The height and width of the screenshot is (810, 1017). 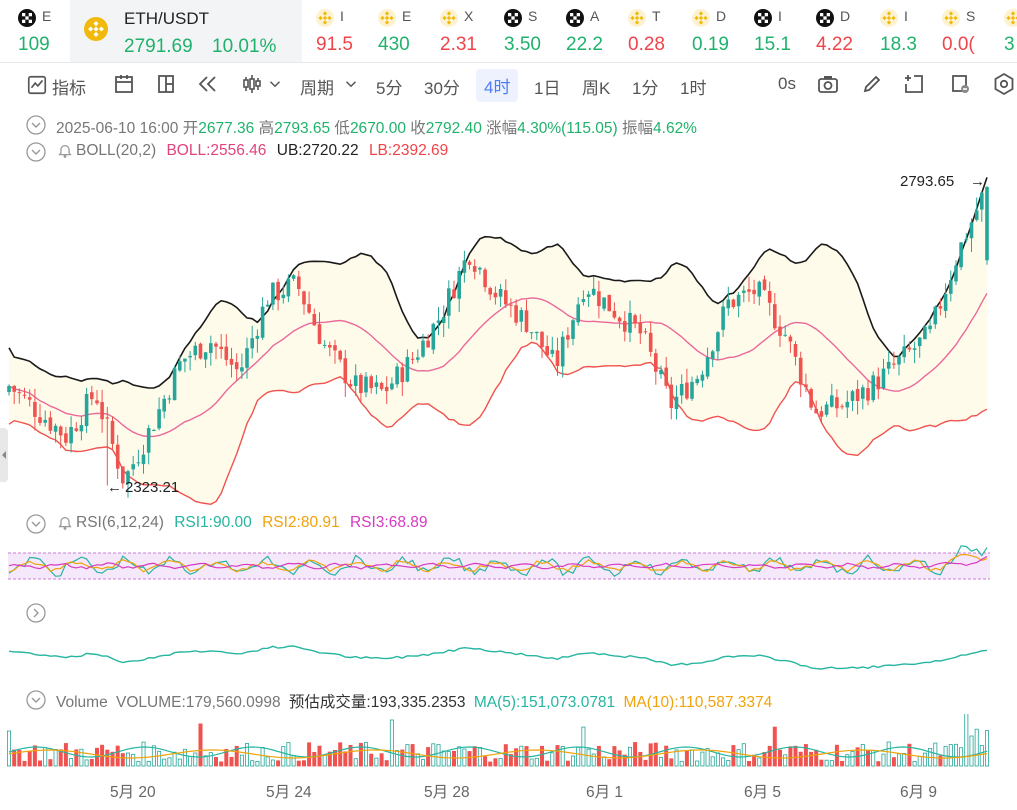 What do you see at coordinates (208, 84) in the screenshot?
I see `replay-icon` at bounding box center [208, 84].